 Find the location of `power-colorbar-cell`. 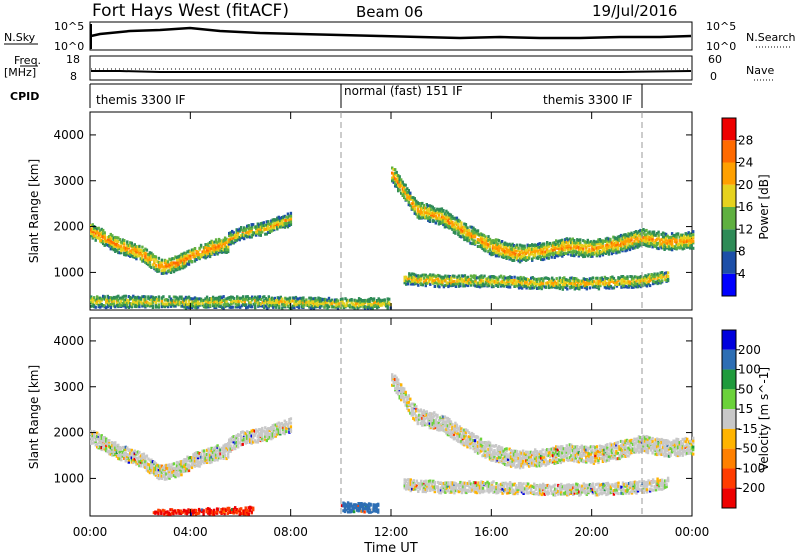

power-colorbar-cell is located at coordinates (729, 240).